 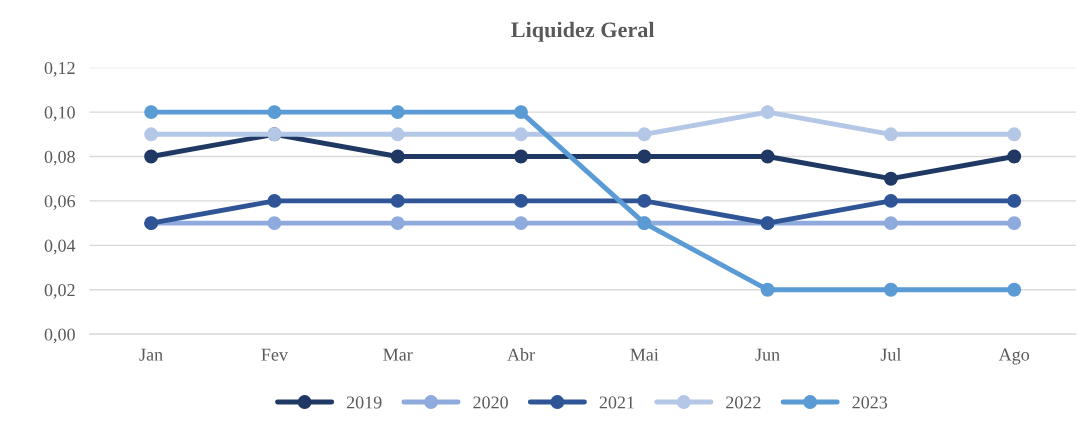 I want to click on x-tick-label: Jan, so click(x=151, y=354).